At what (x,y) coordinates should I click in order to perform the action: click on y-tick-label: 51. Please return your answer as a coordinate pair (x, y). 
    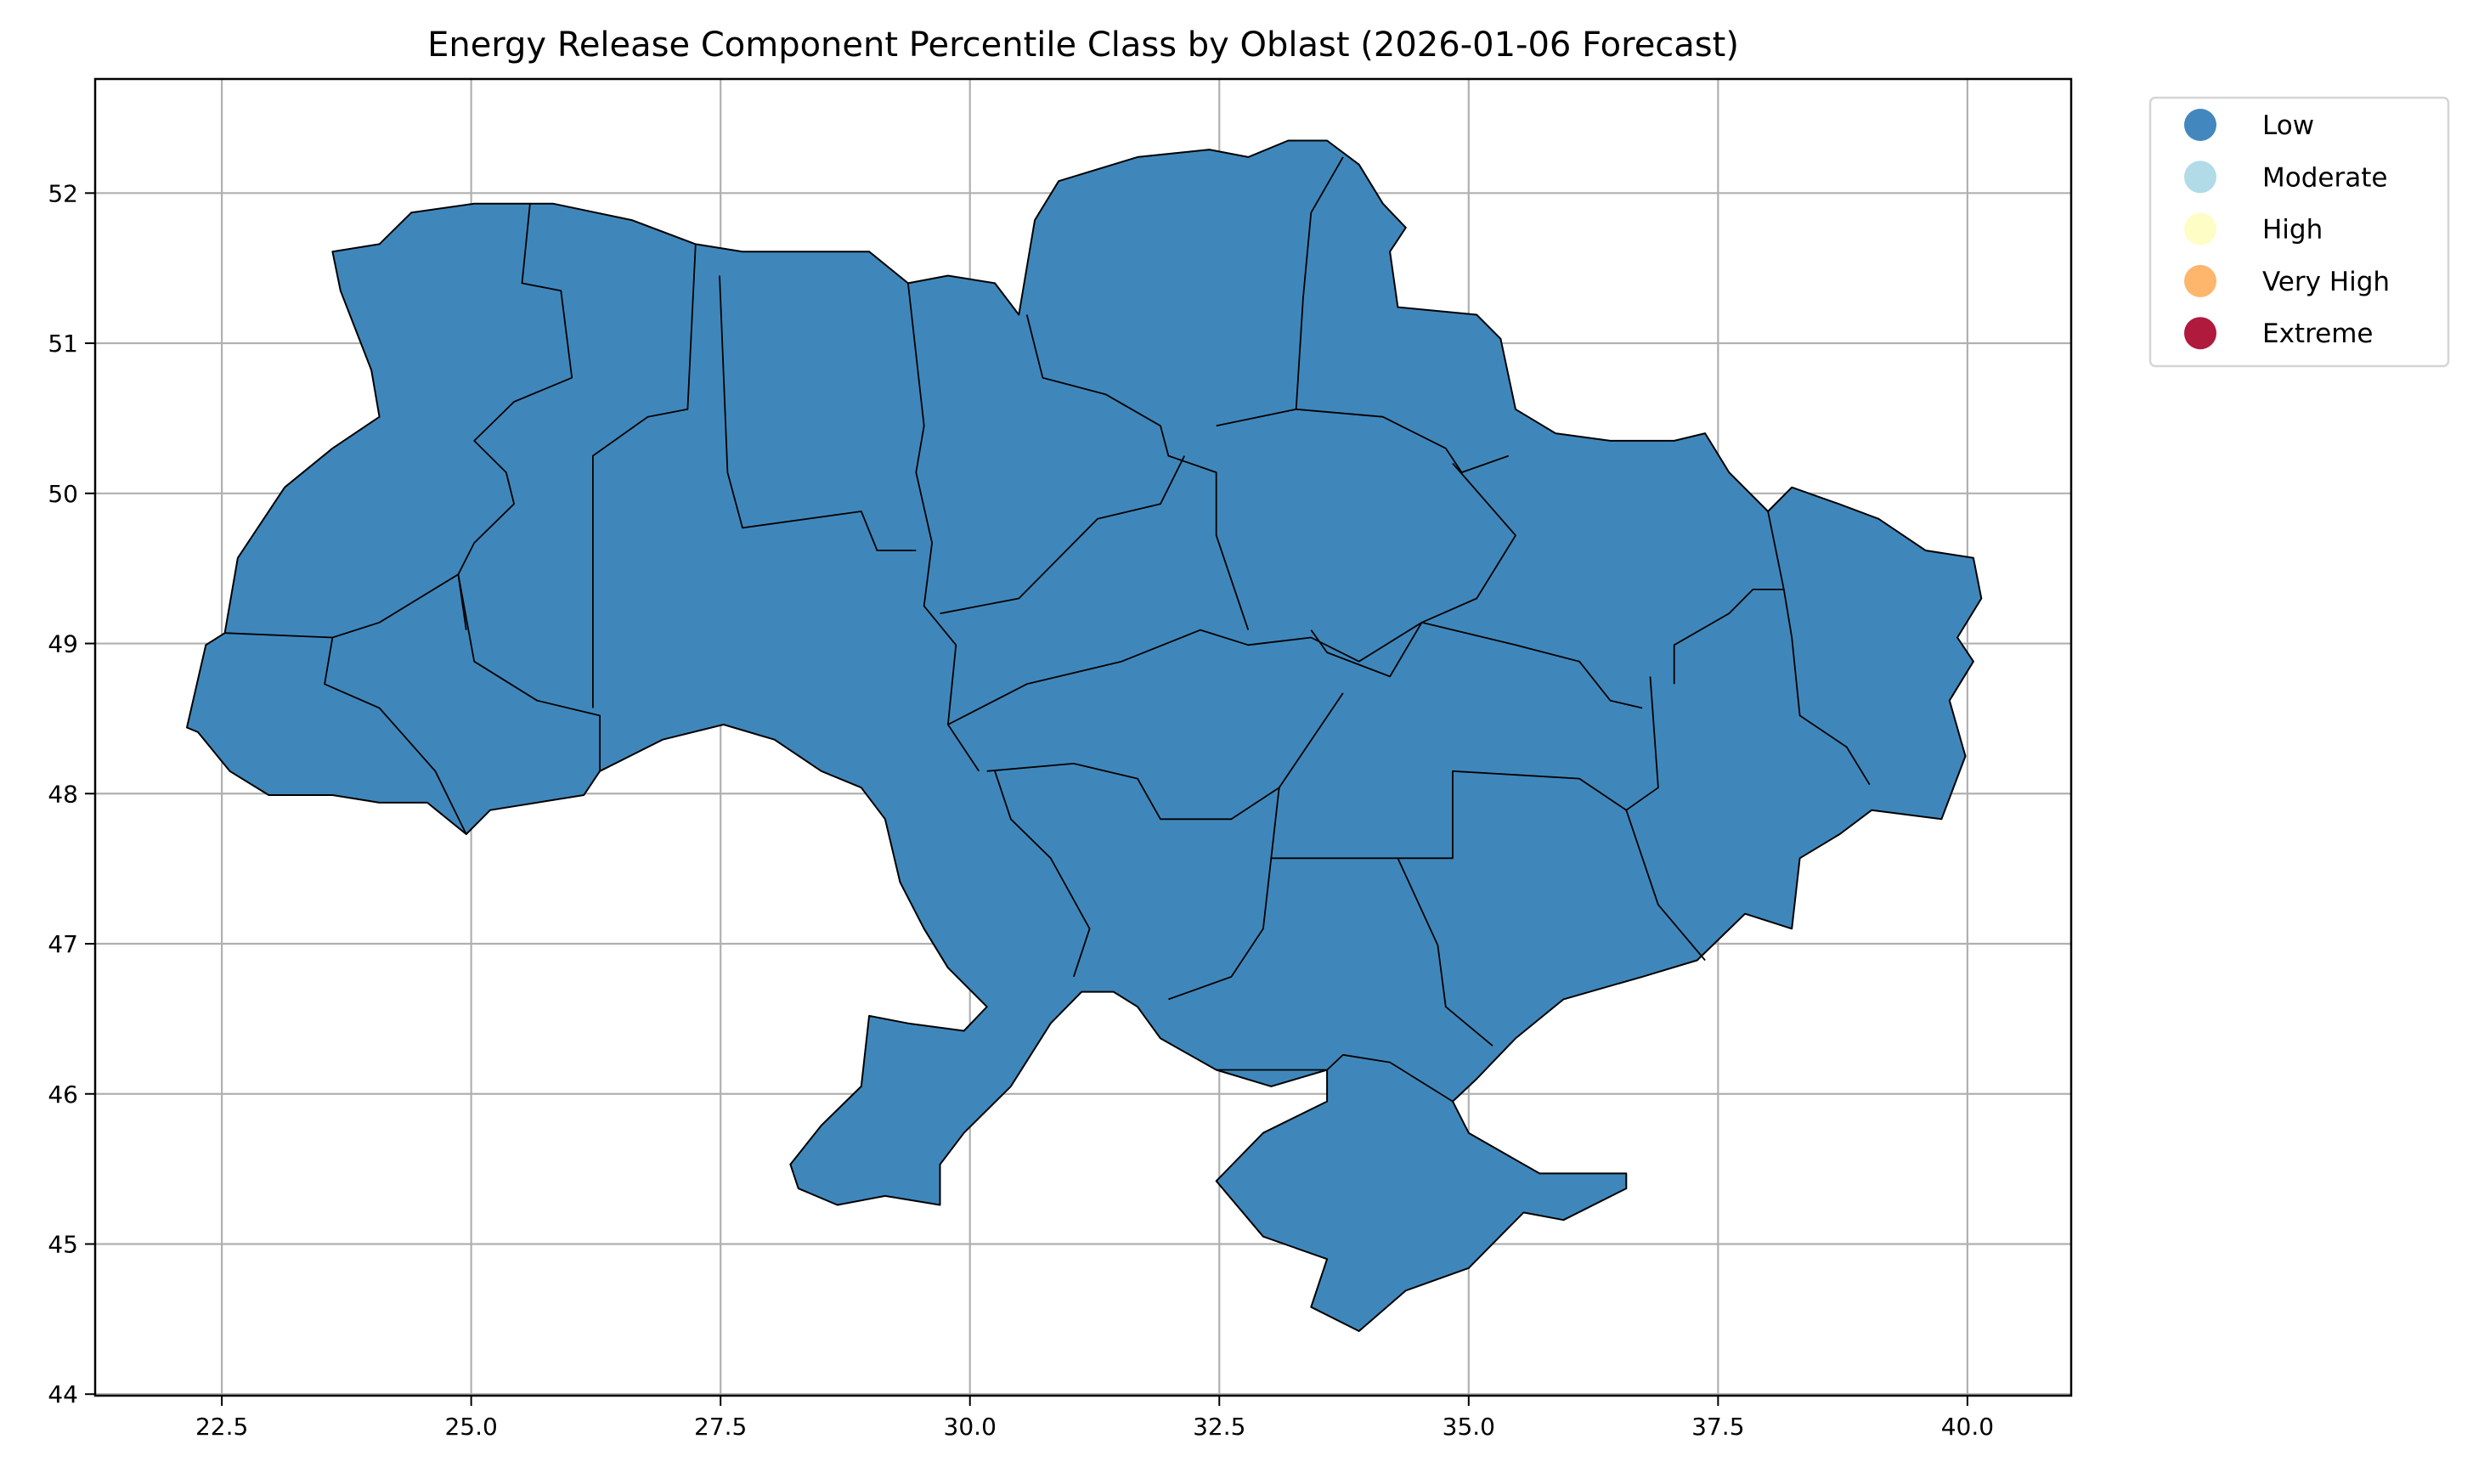
    Looking at the image, I should click on (63, 344).